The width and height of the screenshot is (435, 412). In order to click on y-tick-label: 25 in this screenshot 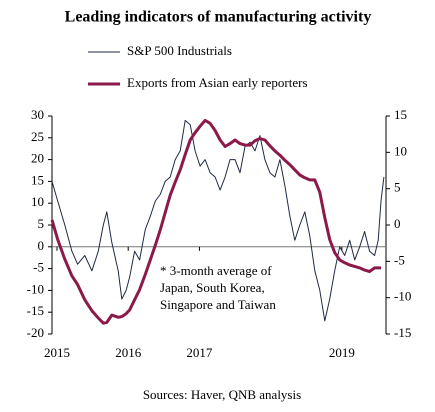, I will do `click(37, 136)`.